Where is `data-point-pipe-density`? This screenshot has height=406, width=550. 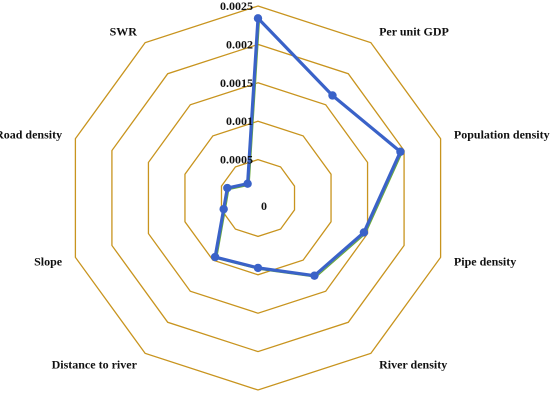
data-point-pipe-density is located at coordinates (364, 232).